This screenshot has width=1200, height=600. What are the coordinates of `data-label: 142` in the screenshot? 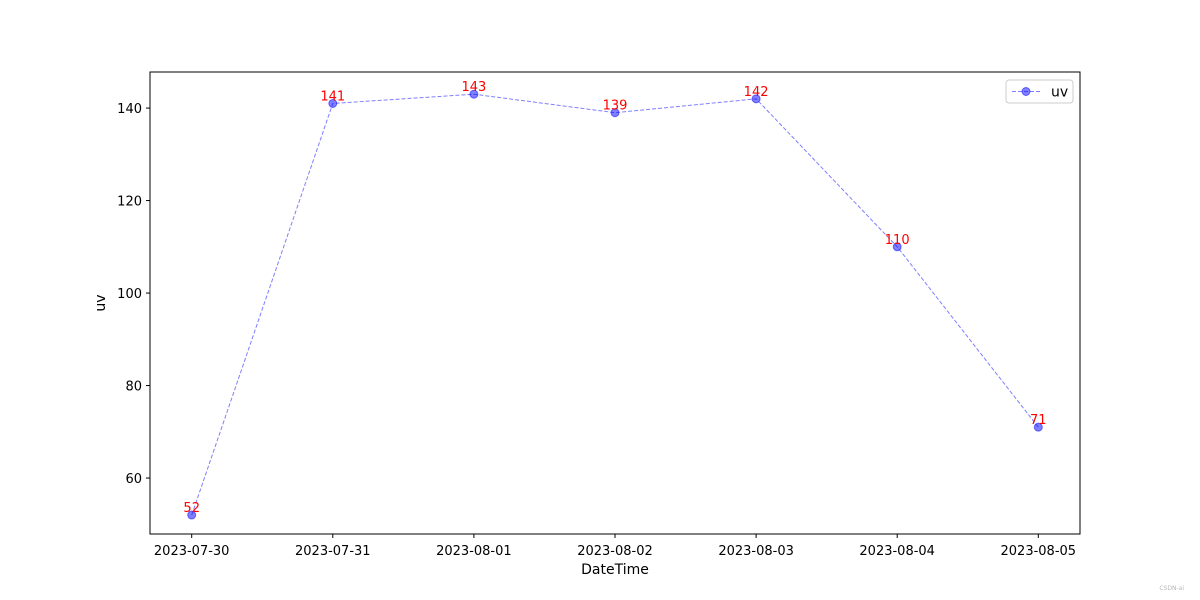 It's located at (756, 92).